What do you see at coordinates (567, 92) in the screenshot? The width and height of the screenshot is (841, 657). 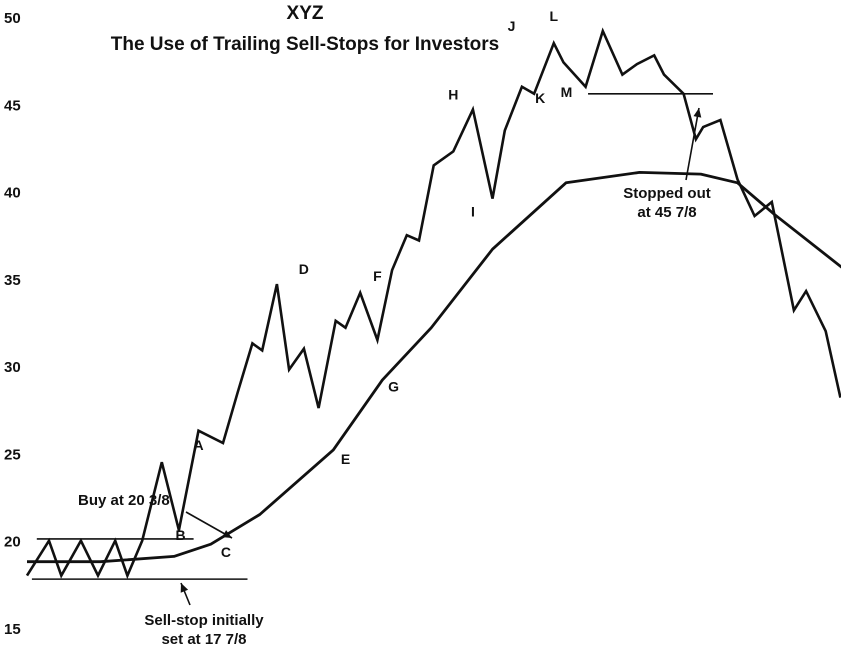 I see `point-label-m: M` at bounding box center [567, 92].